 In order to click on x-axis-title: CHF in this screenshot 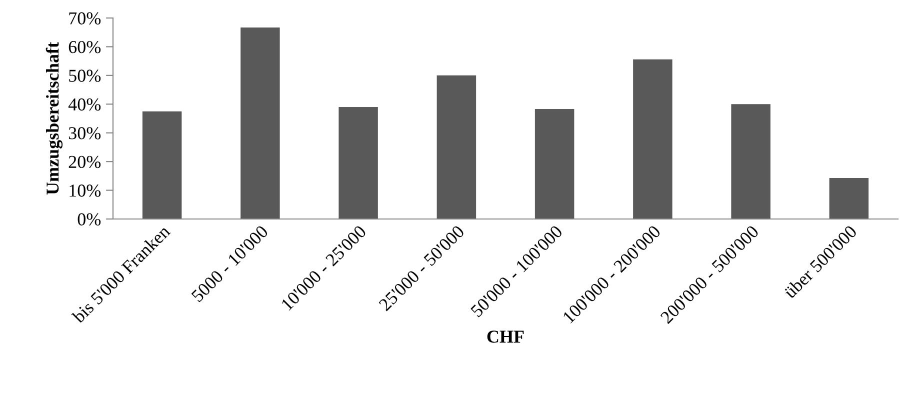, I will do `click(505, 336)`.